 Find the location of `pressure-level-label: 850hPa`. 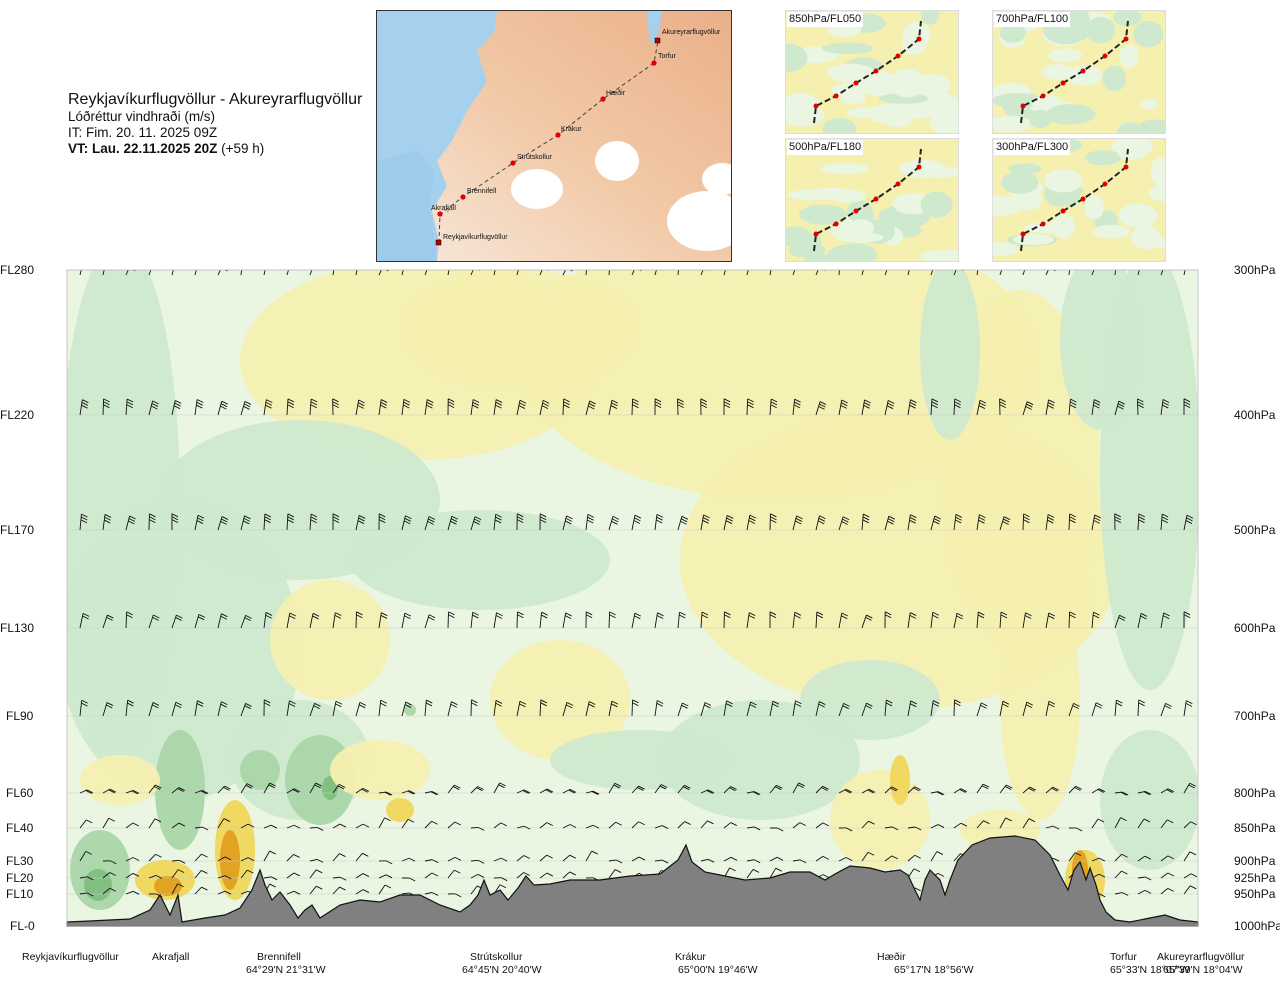

pressure-level-label: 850hPa is located at coordinates (1255, 828).